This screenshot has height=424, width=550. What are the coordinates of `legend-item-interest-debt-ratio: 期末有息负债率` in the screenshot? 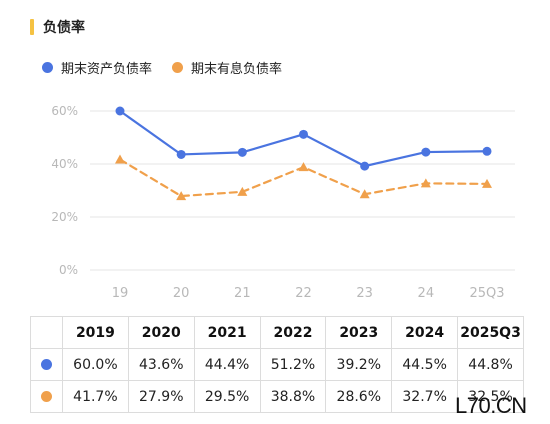 It's located at (227, 67).